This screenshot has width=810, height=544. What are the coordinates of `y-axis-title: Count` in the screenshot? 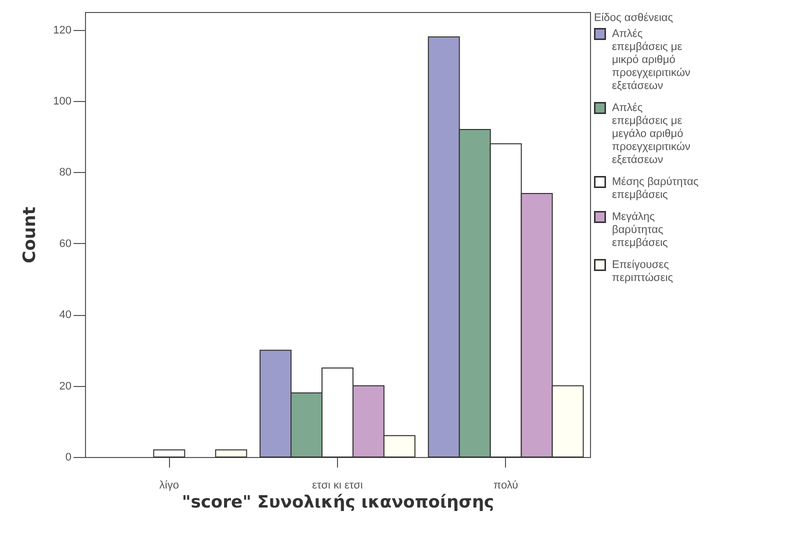 It's located at (30, 235).